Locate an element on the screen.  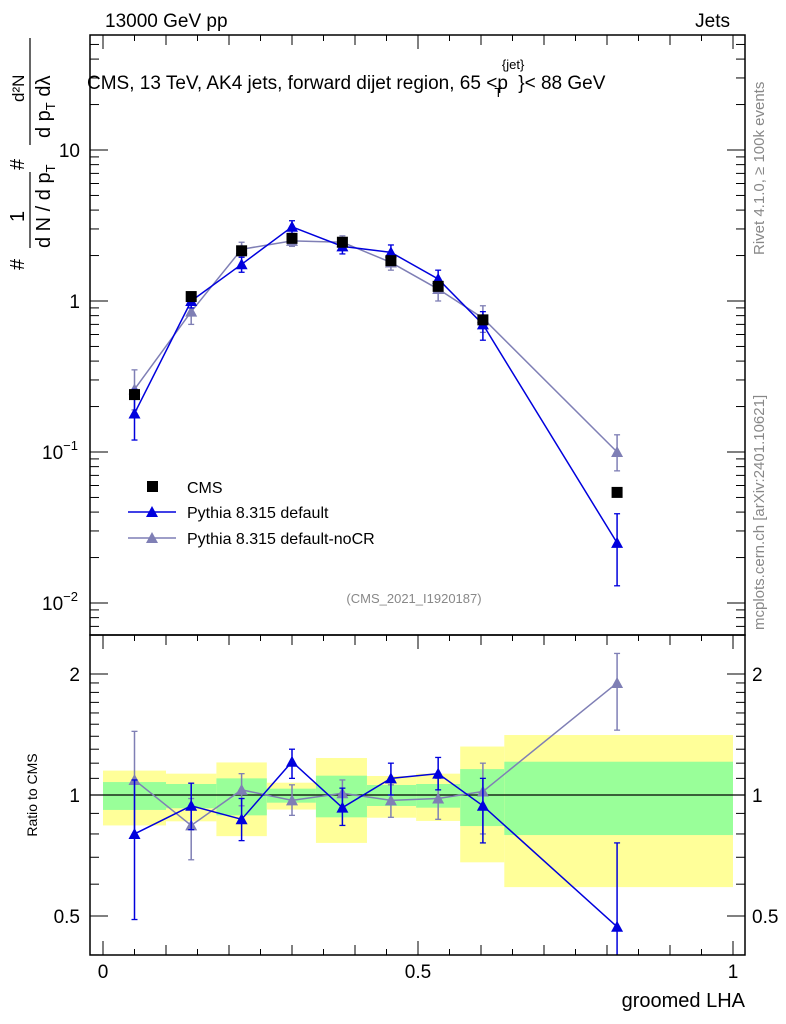
legend-label-default: Pythia 8.315 default is located at coordinates (258, 513).